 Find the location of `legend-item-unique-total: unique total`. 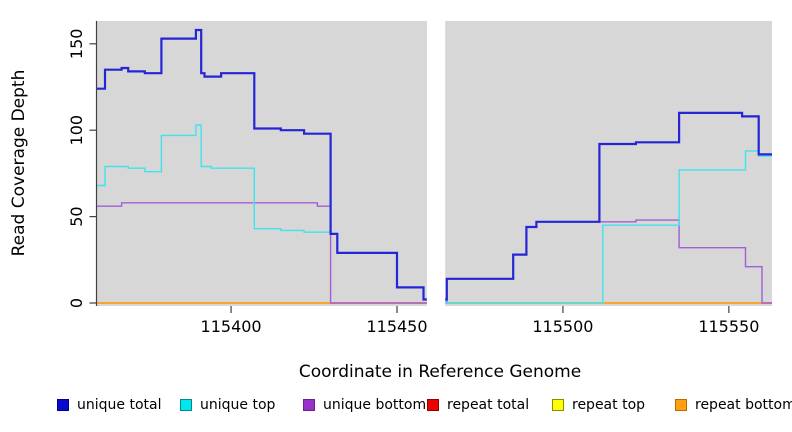

legend-item-unique-total: unique total is located at coordinates (109, 405).